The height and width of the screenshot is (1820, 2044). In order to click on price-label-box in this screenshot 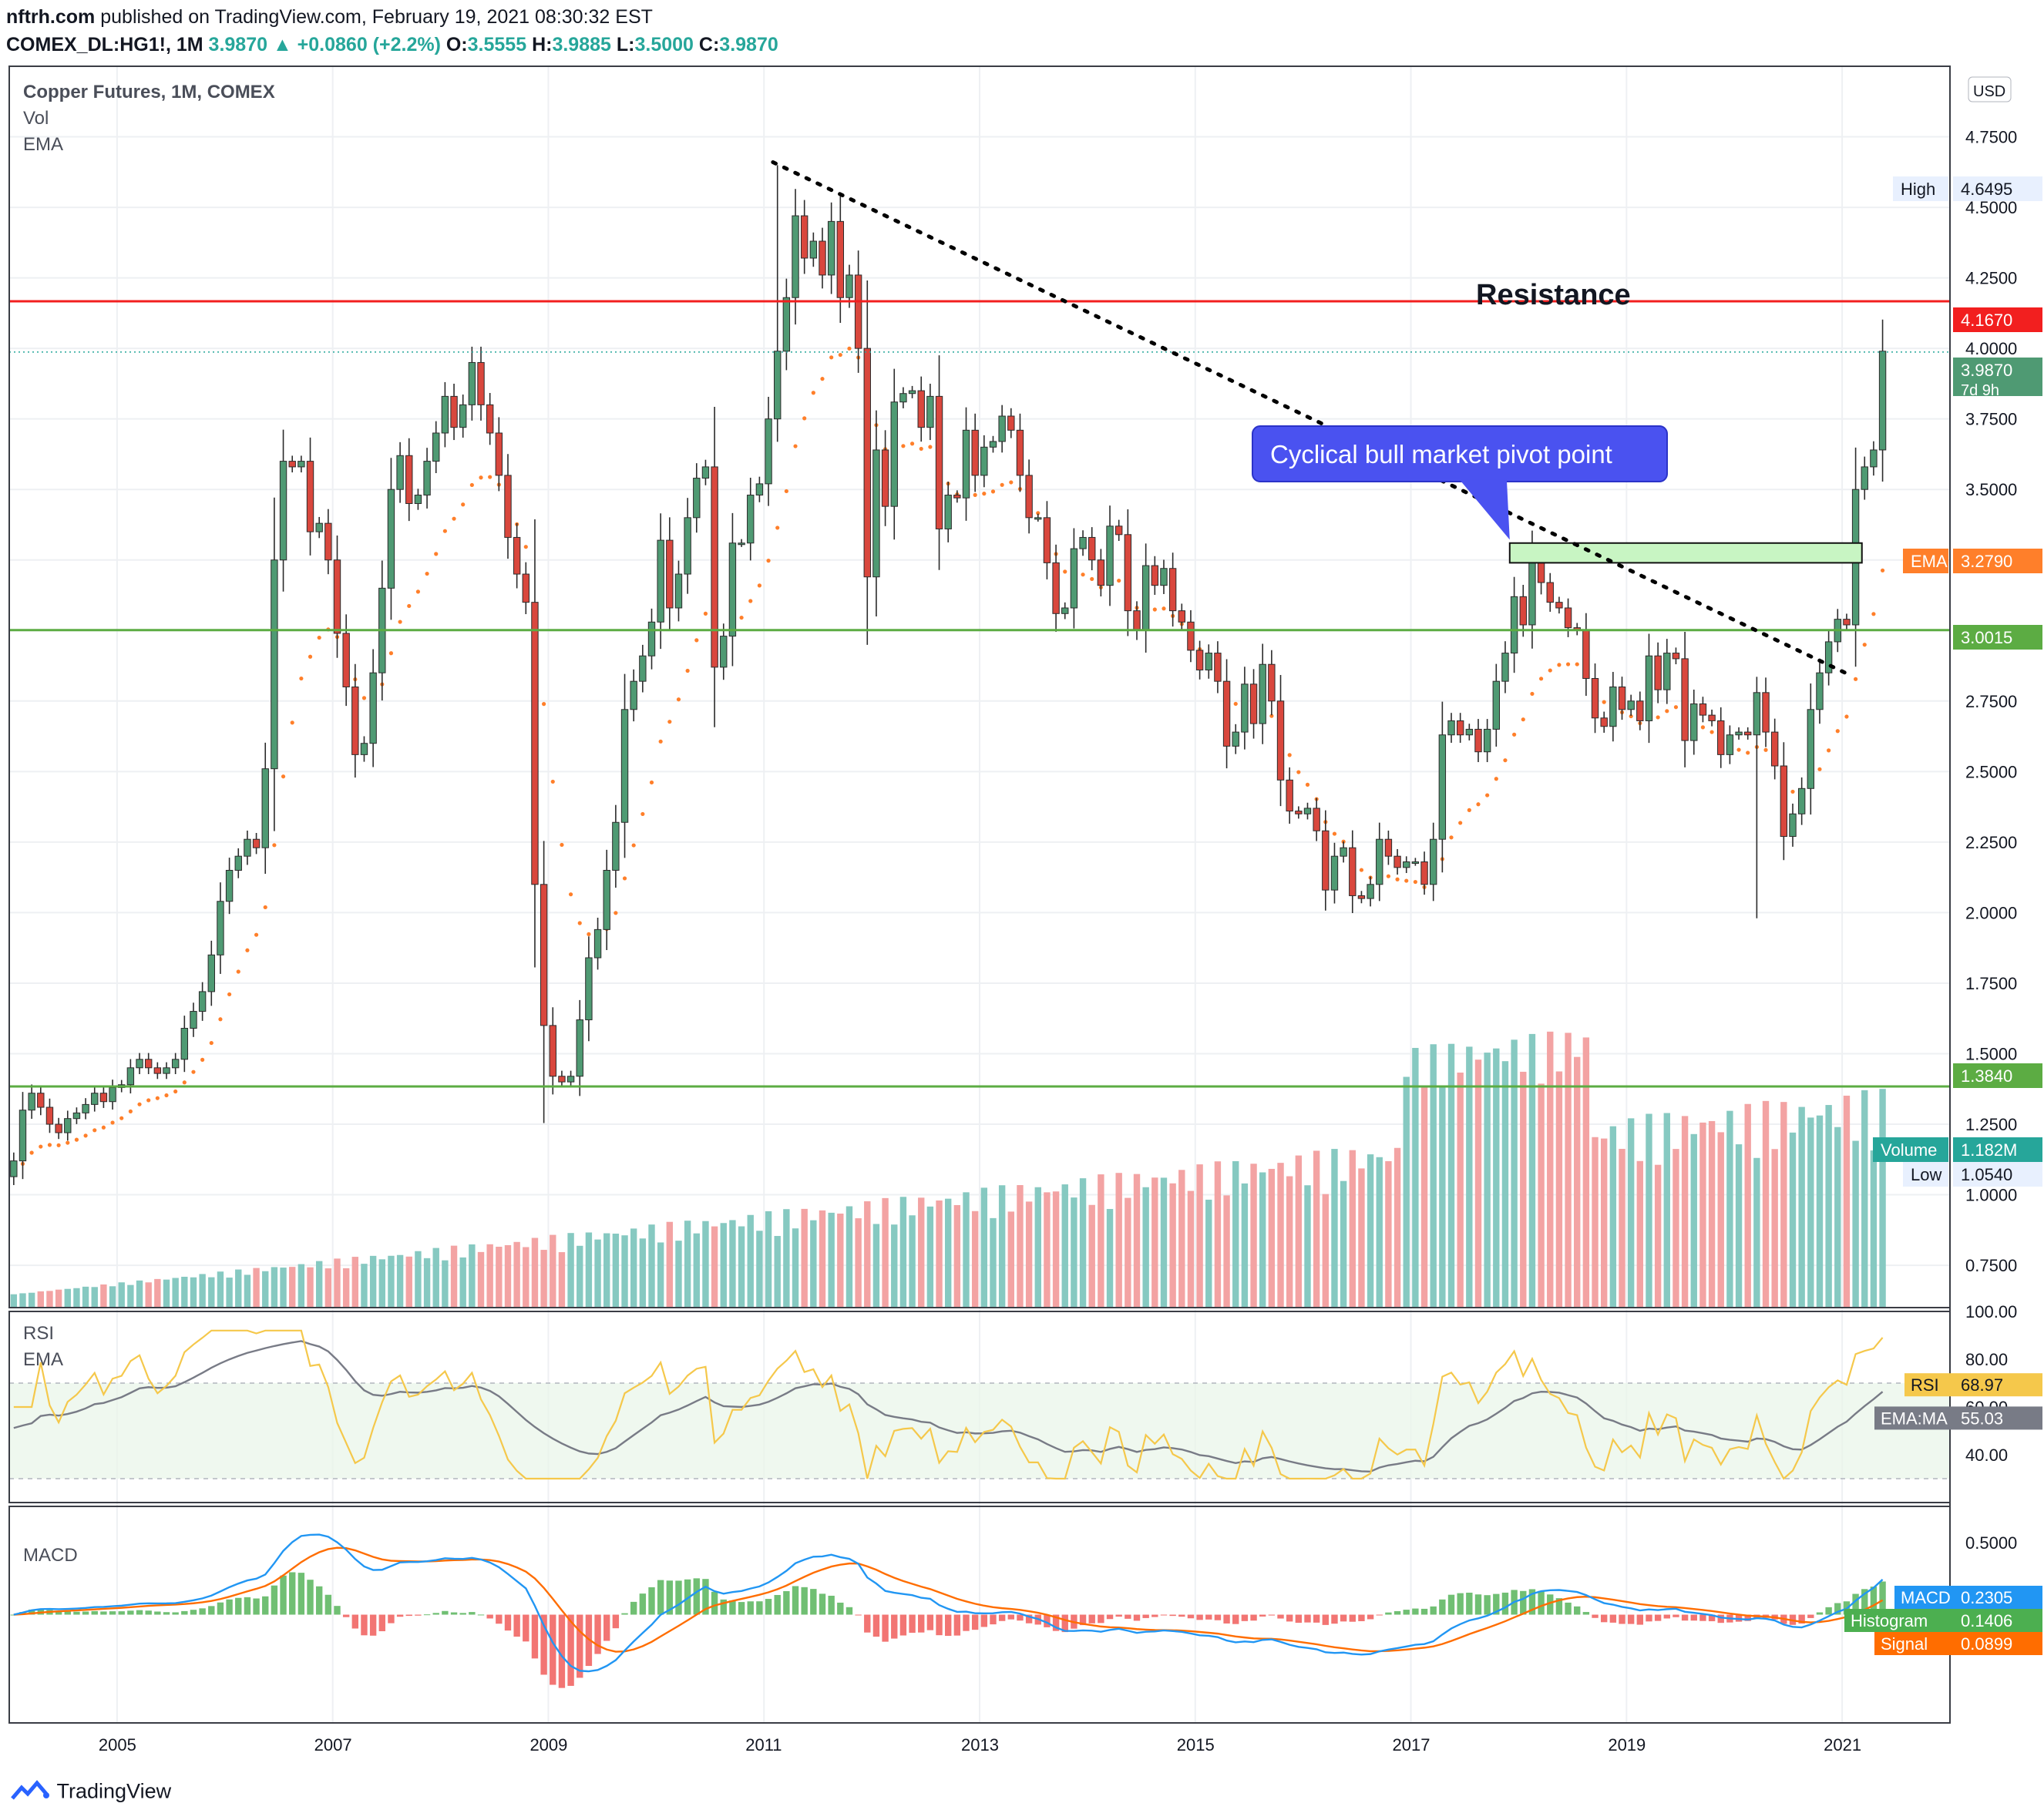, I will do `click(1997, 561)`.